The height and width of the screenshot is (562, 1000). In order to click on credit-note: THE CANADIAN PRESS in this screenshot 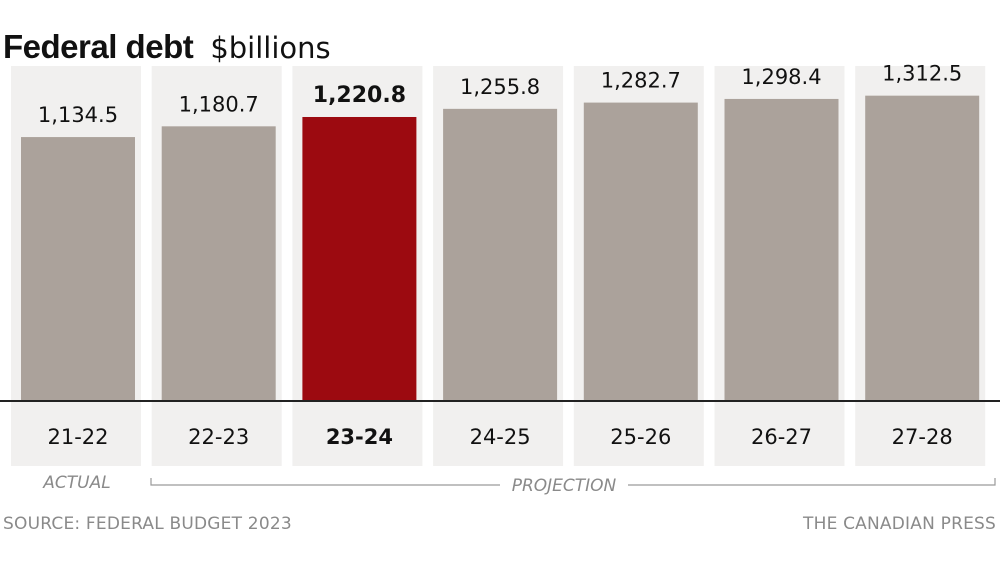, I will do `click(899, 524)`.